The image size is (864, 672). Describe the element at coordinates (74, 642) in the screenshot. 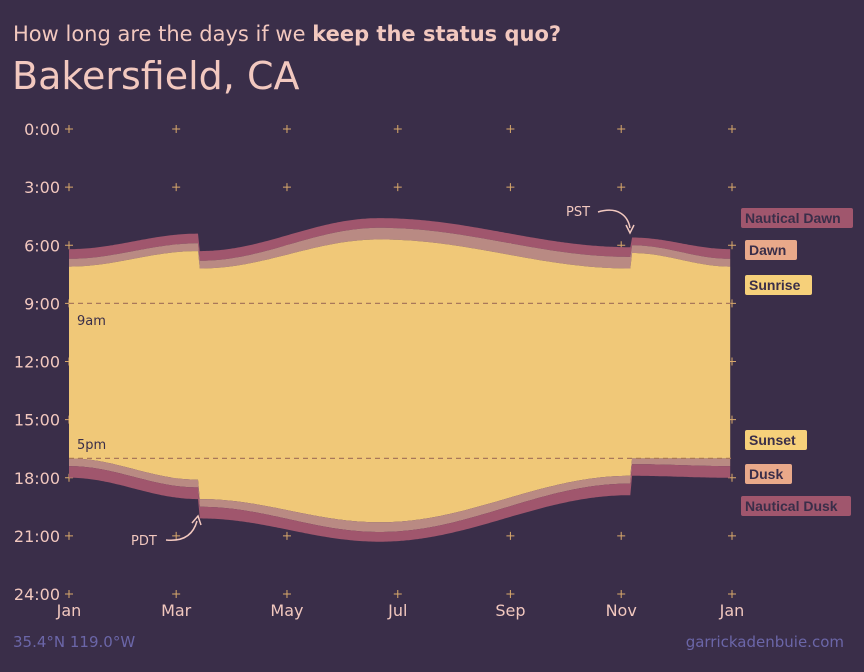

I see `coordinates-label: 35.4°N 119.0°W` at that location.